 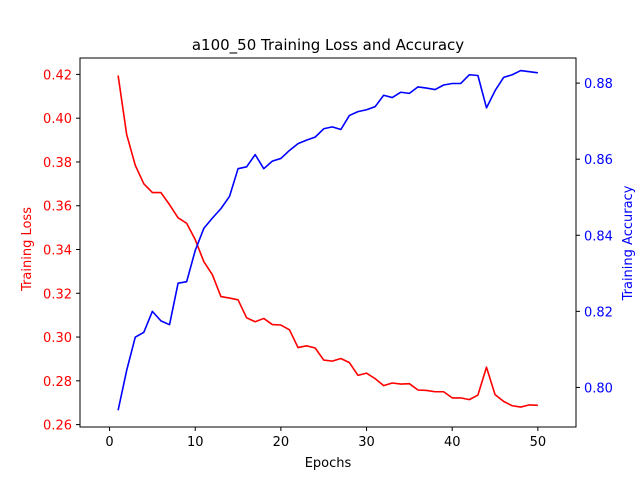 I want to click on x-tick-label: 10, so click(x=195, y=442).